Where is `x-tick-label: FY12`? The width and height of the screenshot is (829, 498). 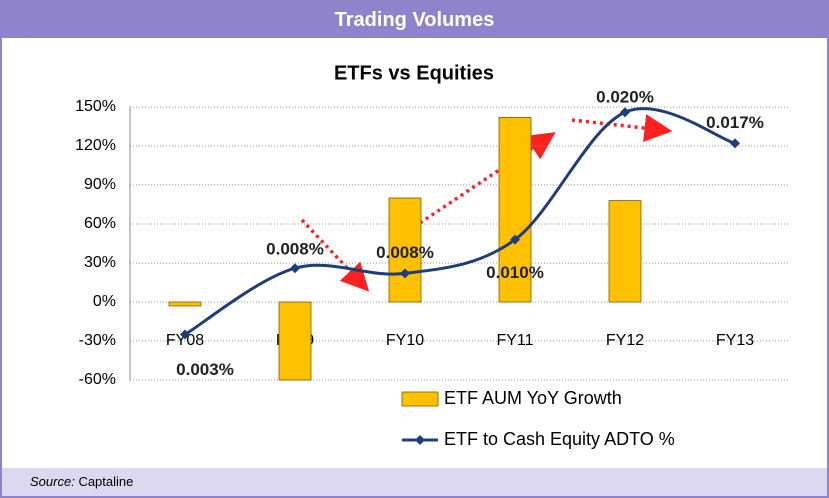 x-tick-label: FY12 is located at coordinates (625, 340).